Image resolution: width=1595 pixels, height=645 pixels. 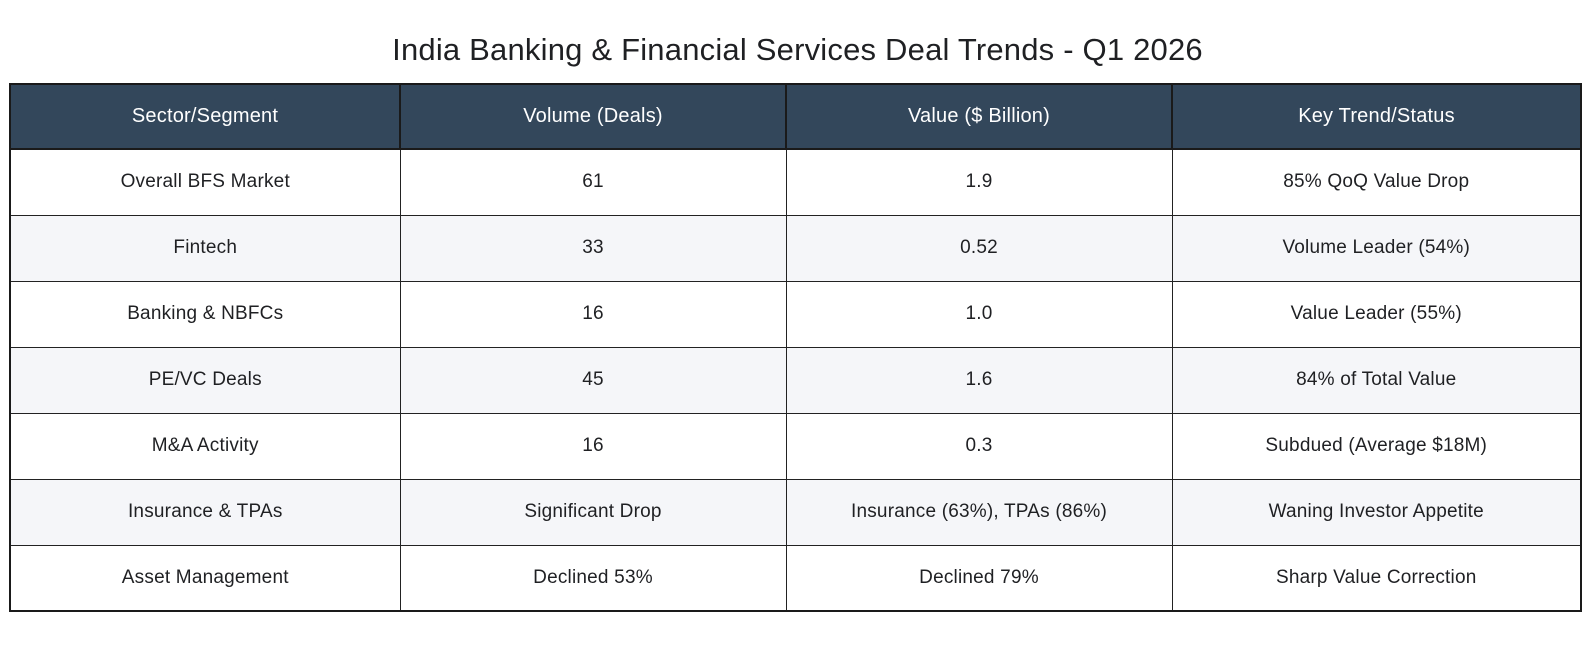 I want to click on table-cell: 0.52, so click(x=979, y=248).